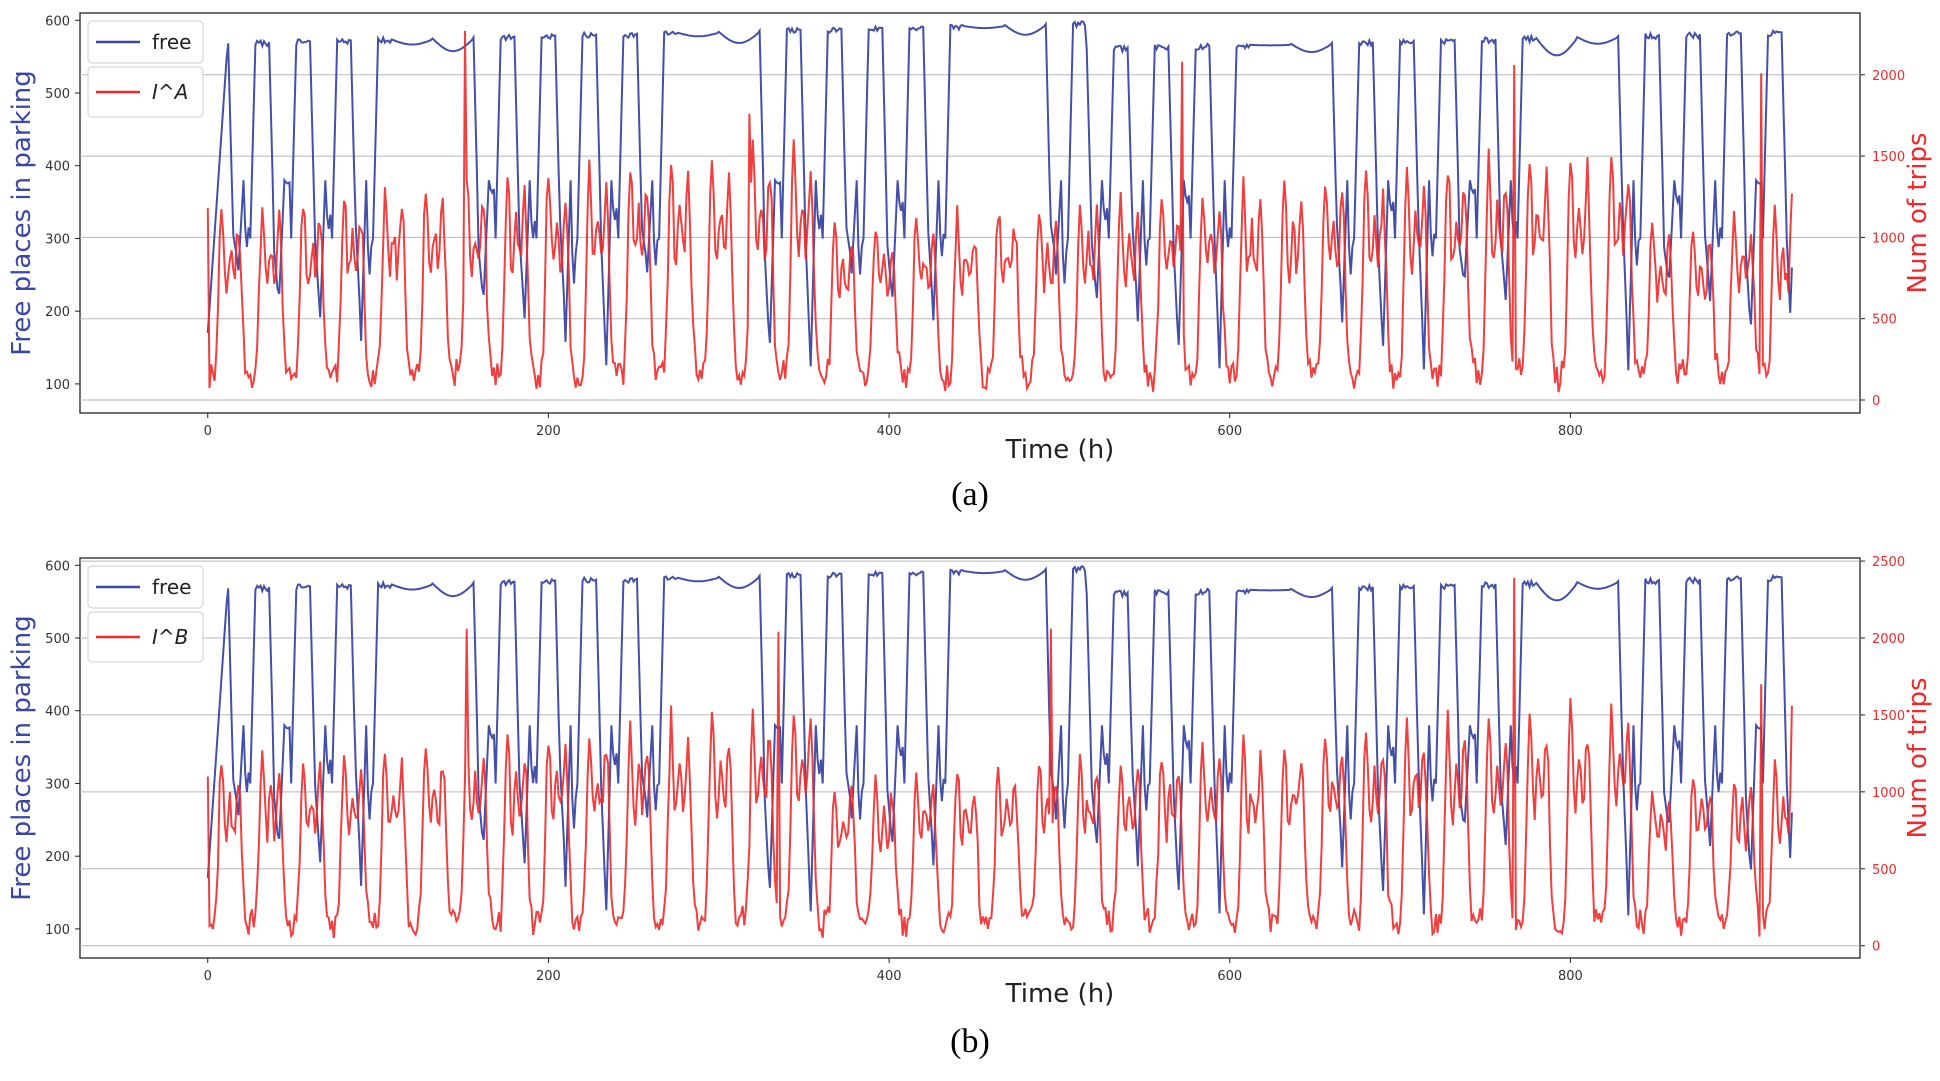  I want to click on panel-caption: (a), so click(970, 494).